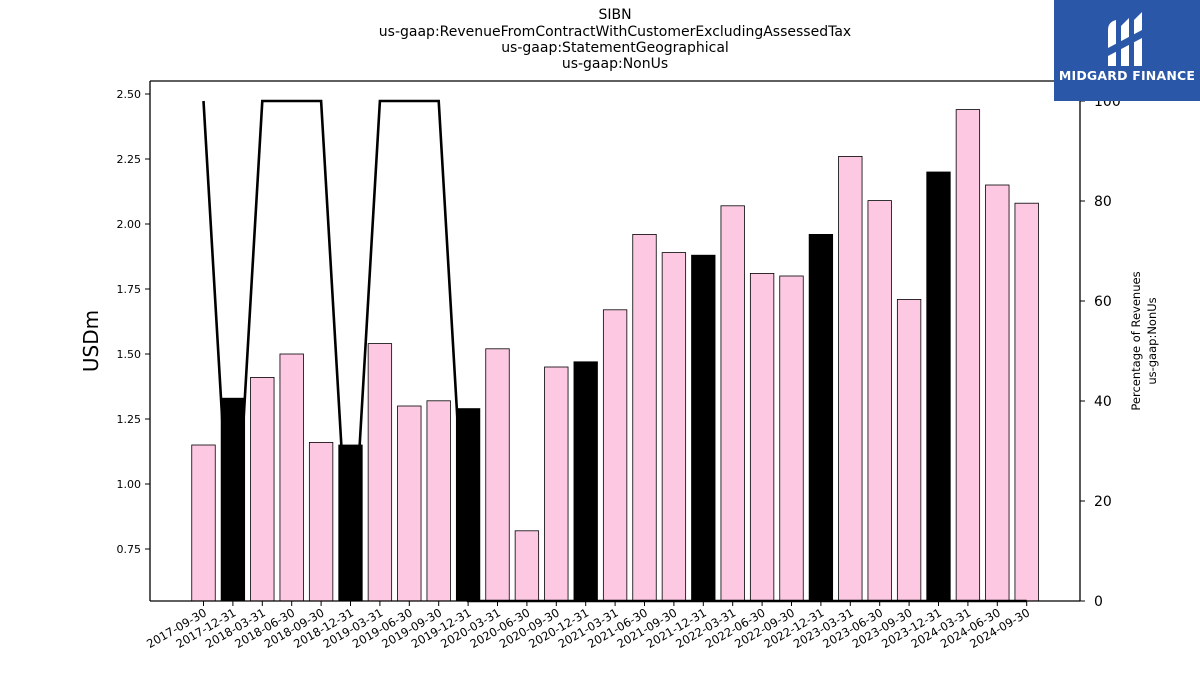  What do you see at coordinates (1125, 39) in the screenshot?
I see `logo-mark-icon` at bounding box center [1125, 39].